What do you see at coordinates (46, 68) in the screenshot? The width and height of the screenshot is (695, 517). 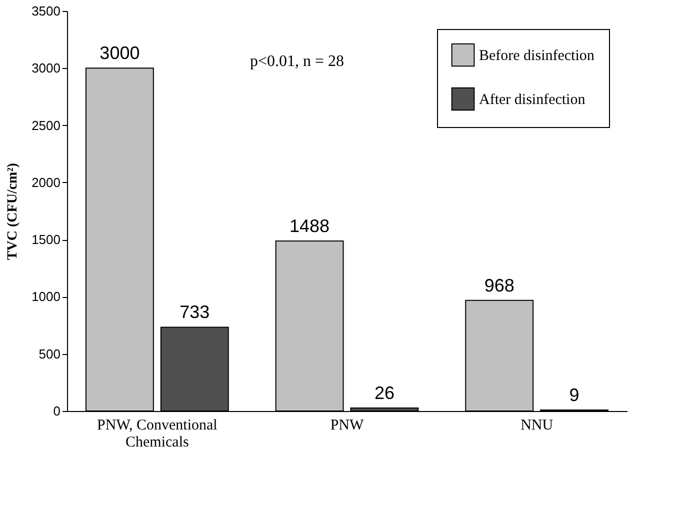 I see `y-tick-label: 3000` at bounding box center [46, 68].